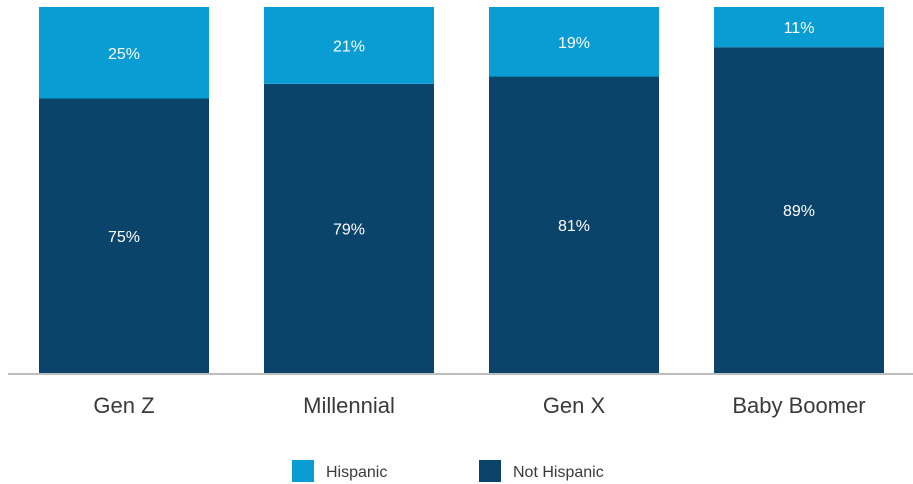  I want to click on category-label-gen-x: Gen X, so click(574, 405).